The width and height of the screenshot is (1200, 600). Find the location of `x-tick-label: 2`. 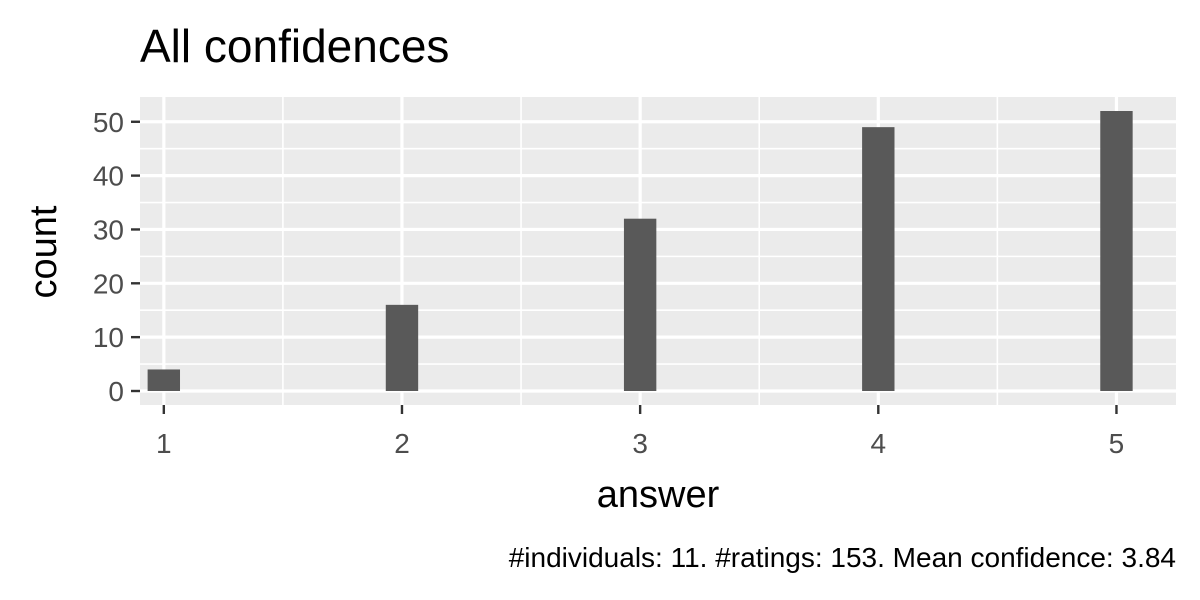

x-tick-label: 2 is located at coordinates (402, 443).